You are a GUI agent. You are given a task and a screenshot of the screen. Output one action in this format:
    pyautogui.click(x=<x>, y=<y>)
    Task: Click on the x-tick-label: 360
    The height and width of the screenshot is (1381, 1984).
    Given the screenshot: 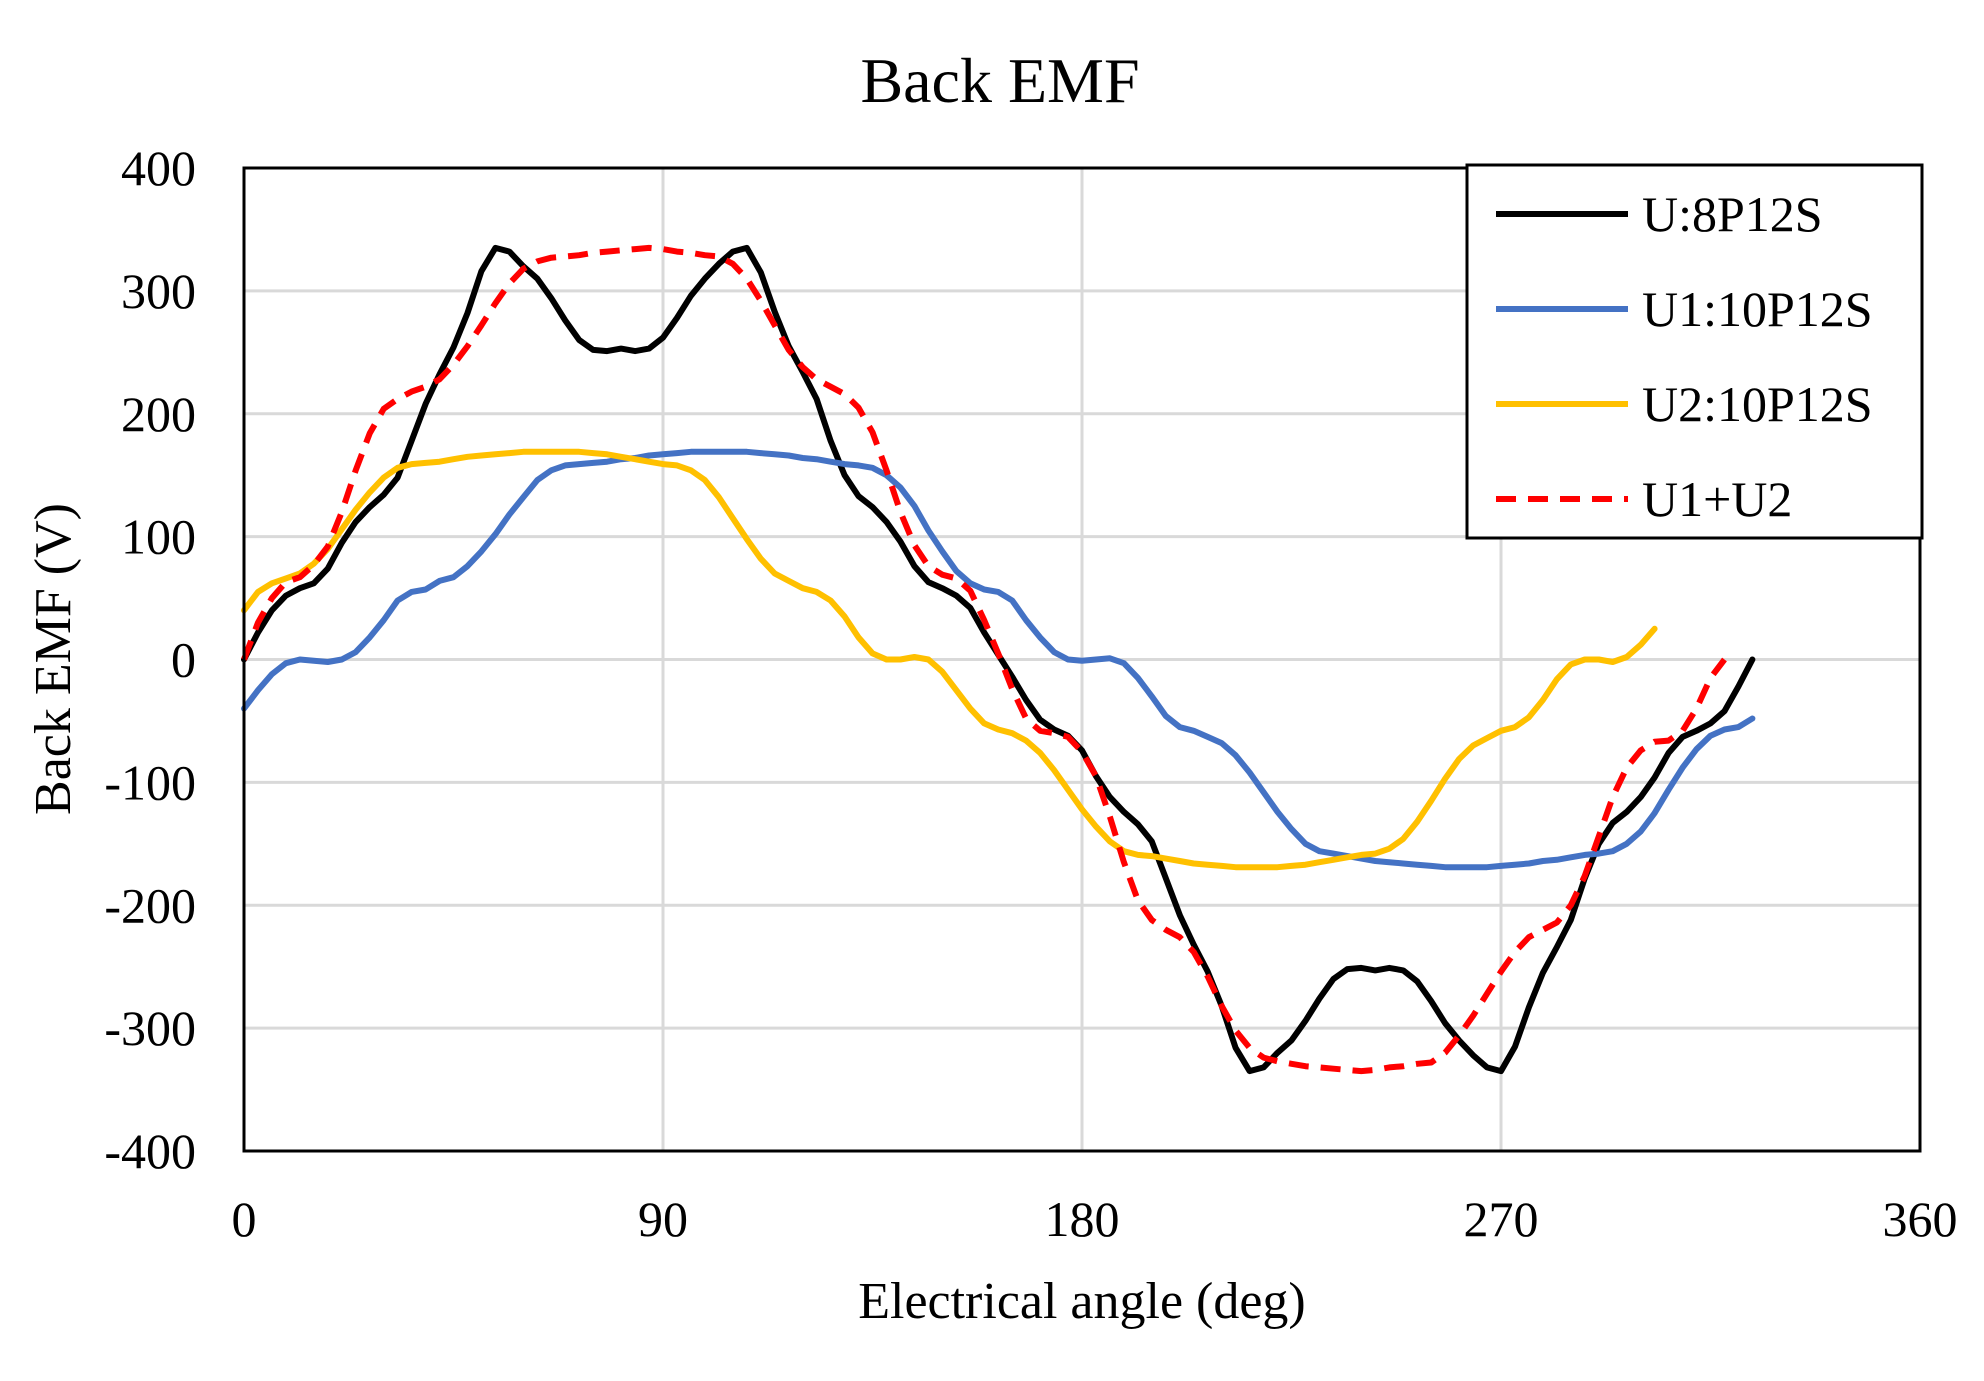 What is the action you would take?
    pyautogui.click(x=1920, y=1219)
    